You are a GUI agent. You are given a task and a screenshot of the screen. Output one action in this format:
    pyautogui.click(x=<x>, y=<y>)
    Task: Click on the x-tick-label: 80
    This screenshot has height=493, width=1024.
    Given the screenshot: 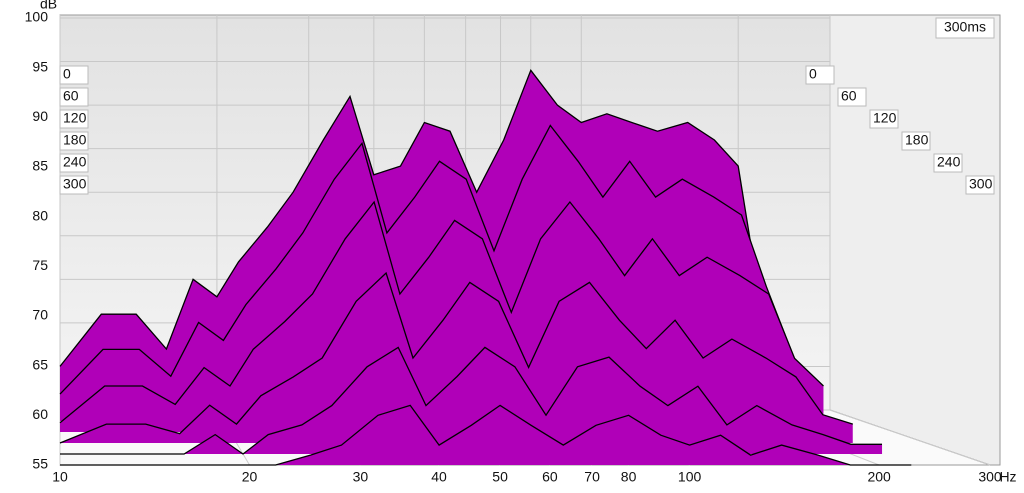 What is the action you would take?
    pyautogui.click(x=629, y=477)
    